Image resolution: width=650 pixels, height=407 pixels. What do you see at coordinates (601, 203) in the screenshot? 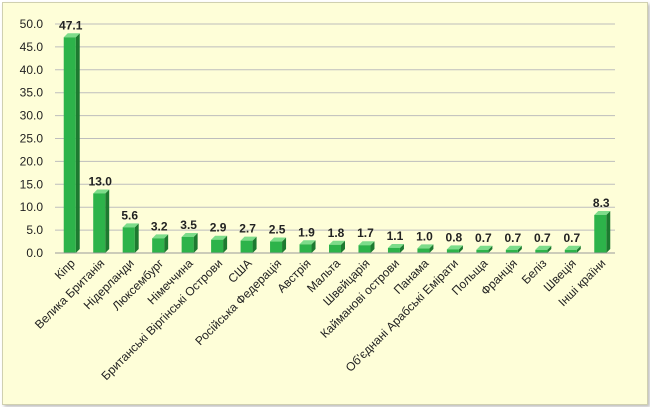
I see `data-label: 8.3` at bounding box center [601, 203].